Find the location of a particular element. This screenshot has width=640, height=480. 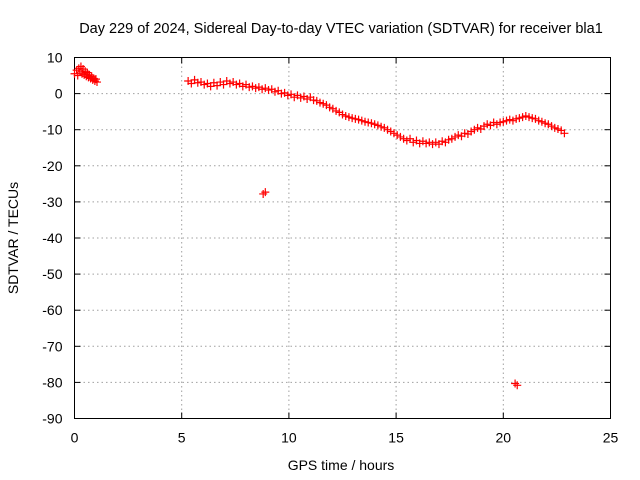

x-tick-label: 25 is located at coordinates (611, 438).